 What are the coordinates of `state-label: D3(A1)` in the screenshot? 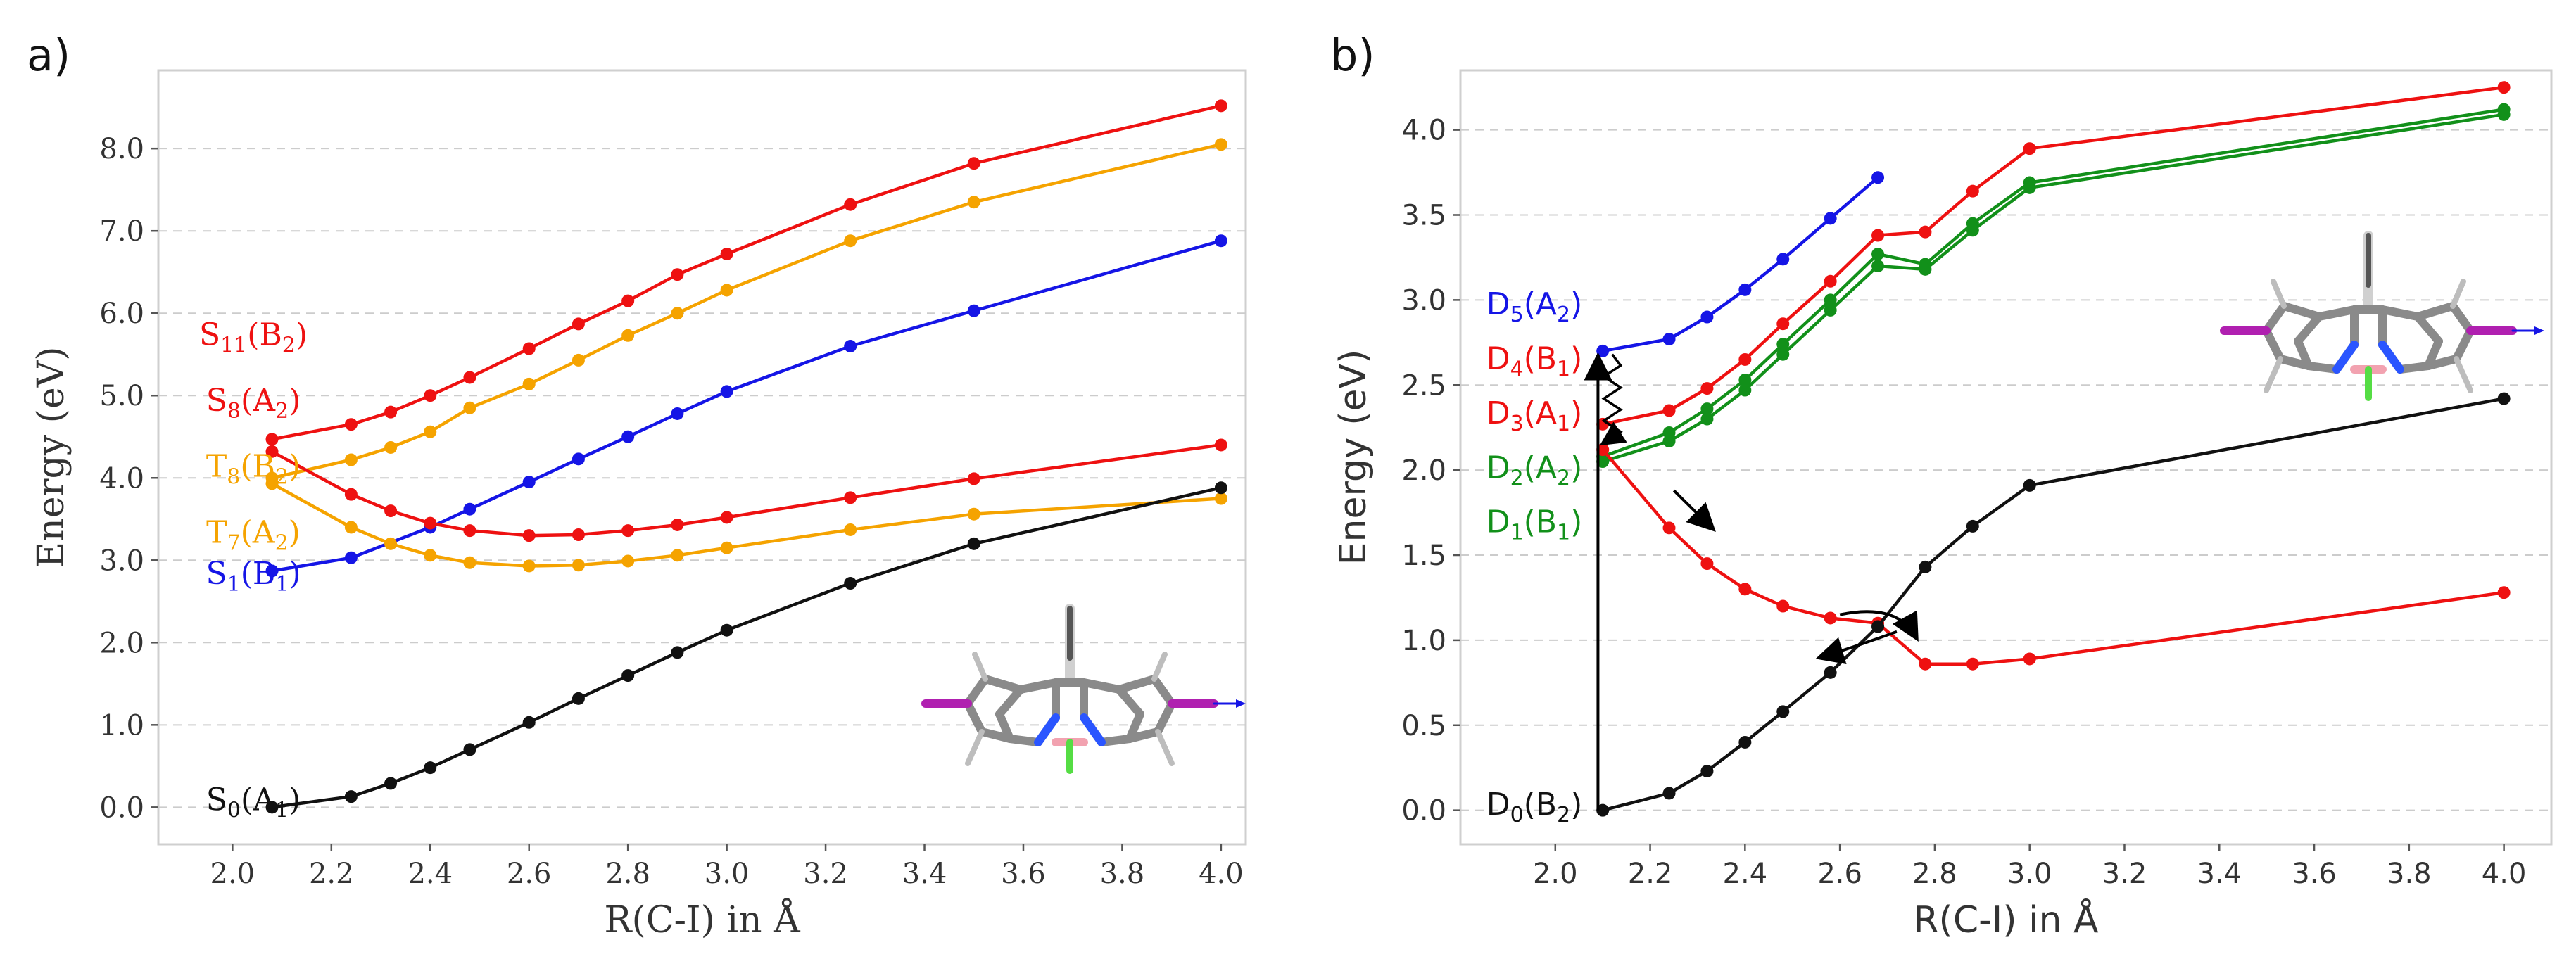 It's located at (1534, 415).